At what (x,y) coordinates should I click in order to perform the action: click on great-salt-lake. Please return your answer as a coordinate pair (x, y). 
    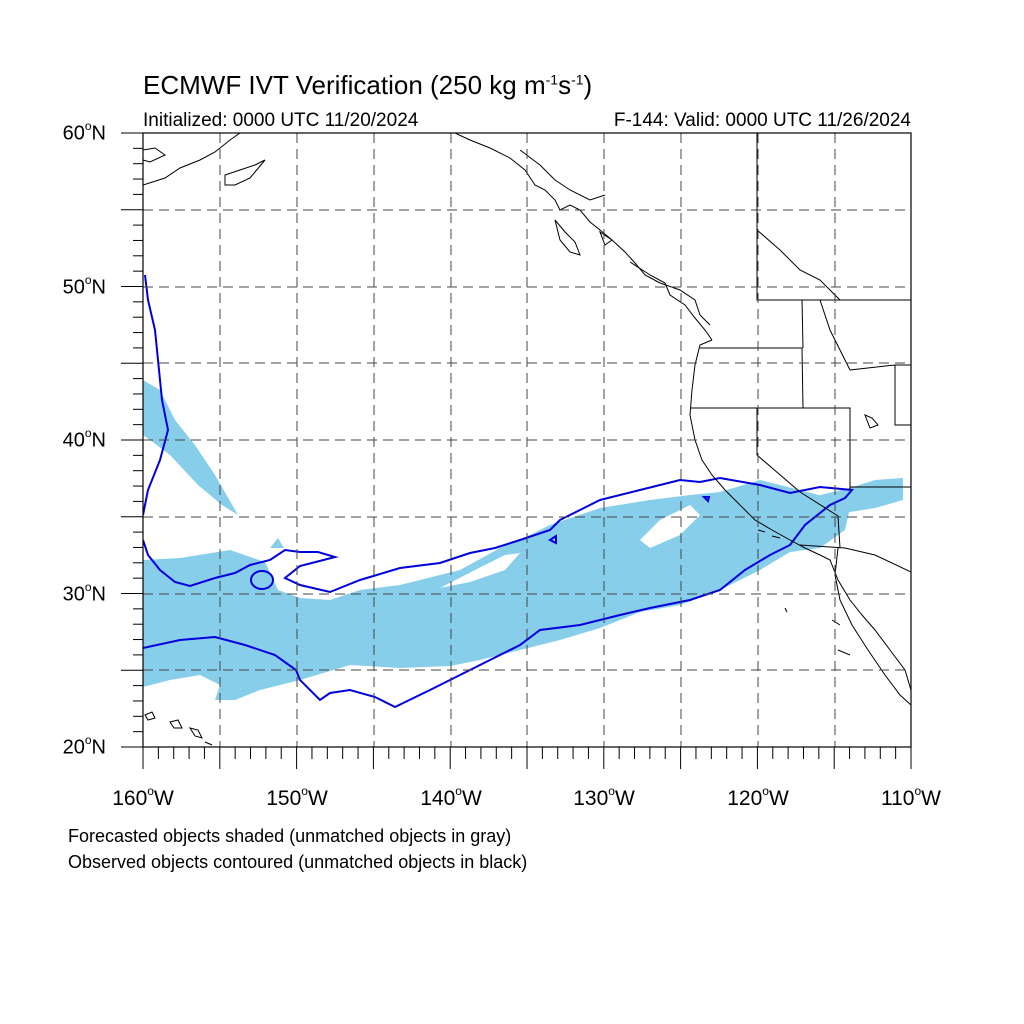
    Looking at the image, I should click on (871, 421).